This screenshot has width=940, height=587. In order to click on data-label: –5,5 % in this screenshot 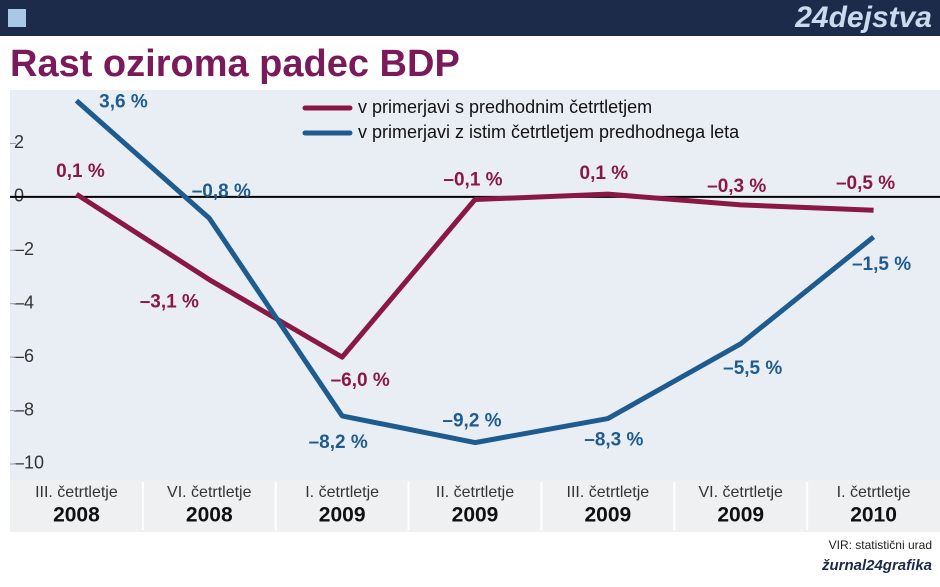, I will do `click(752, 368)`.